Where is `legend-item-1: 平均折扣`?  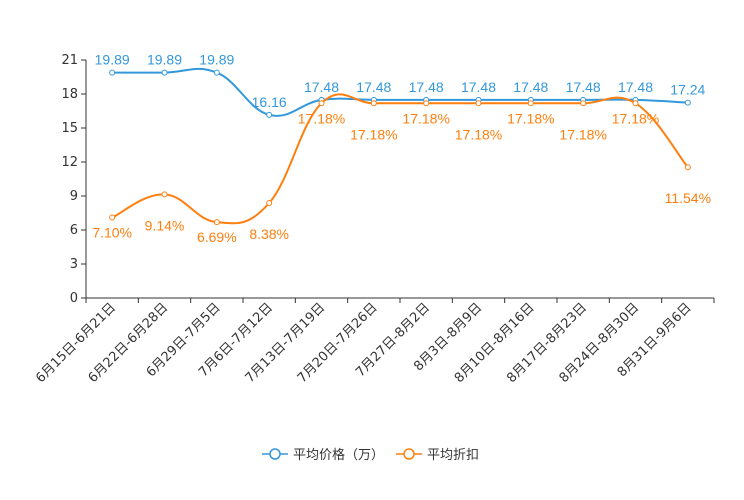 legend-item-1: 平均折扣 is located at coordinates (437, 455).